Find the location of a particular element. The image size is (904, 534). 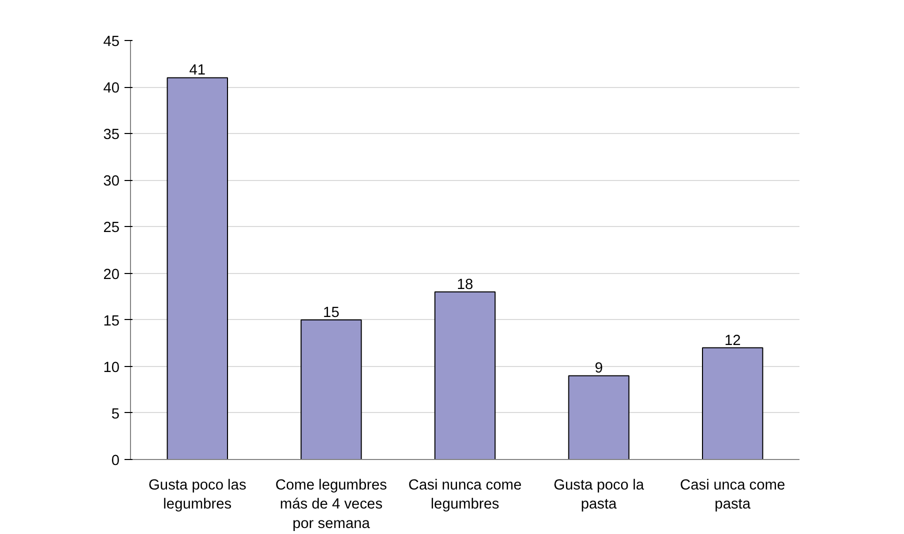

y-tick-label: 15 is located at coordinates (111, 321).